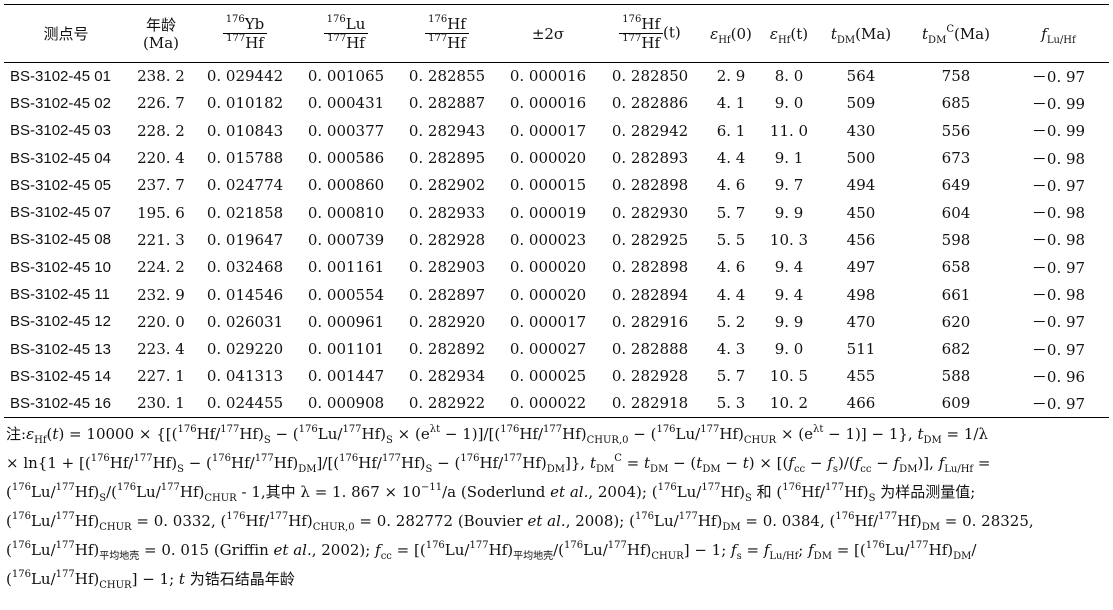 This screenshot has width=1113, height=610. What do you see at coordinates (161, 130) in the screenshot?
I see `table-cell: 228. 2` at bounding box center [161, 130].